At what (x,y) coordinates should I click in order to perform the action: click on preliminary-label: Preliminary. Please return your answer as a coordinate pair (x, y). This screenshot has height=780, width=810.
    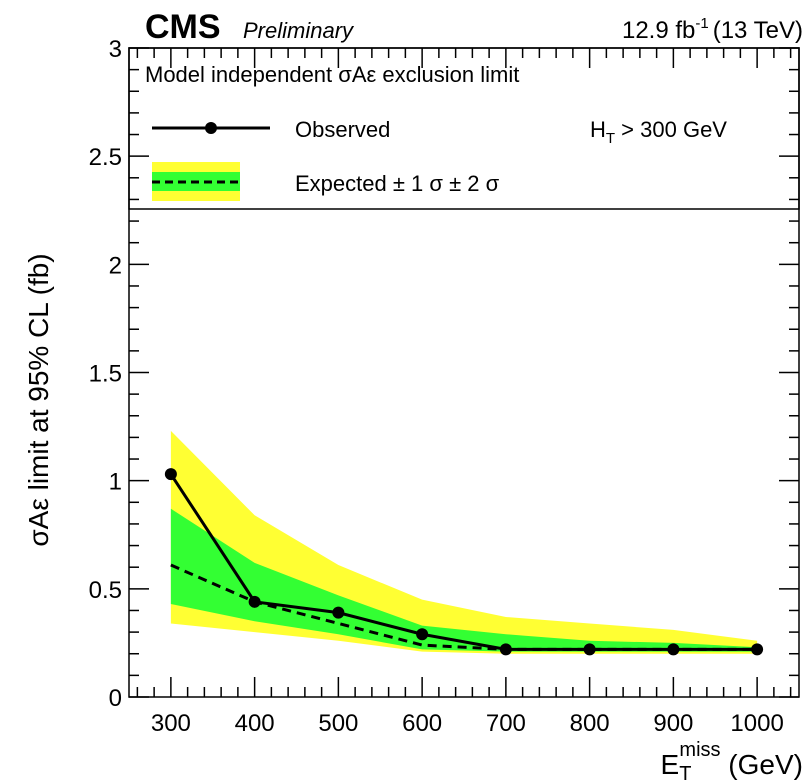
    Looking at the image, I should click on (299, 30).